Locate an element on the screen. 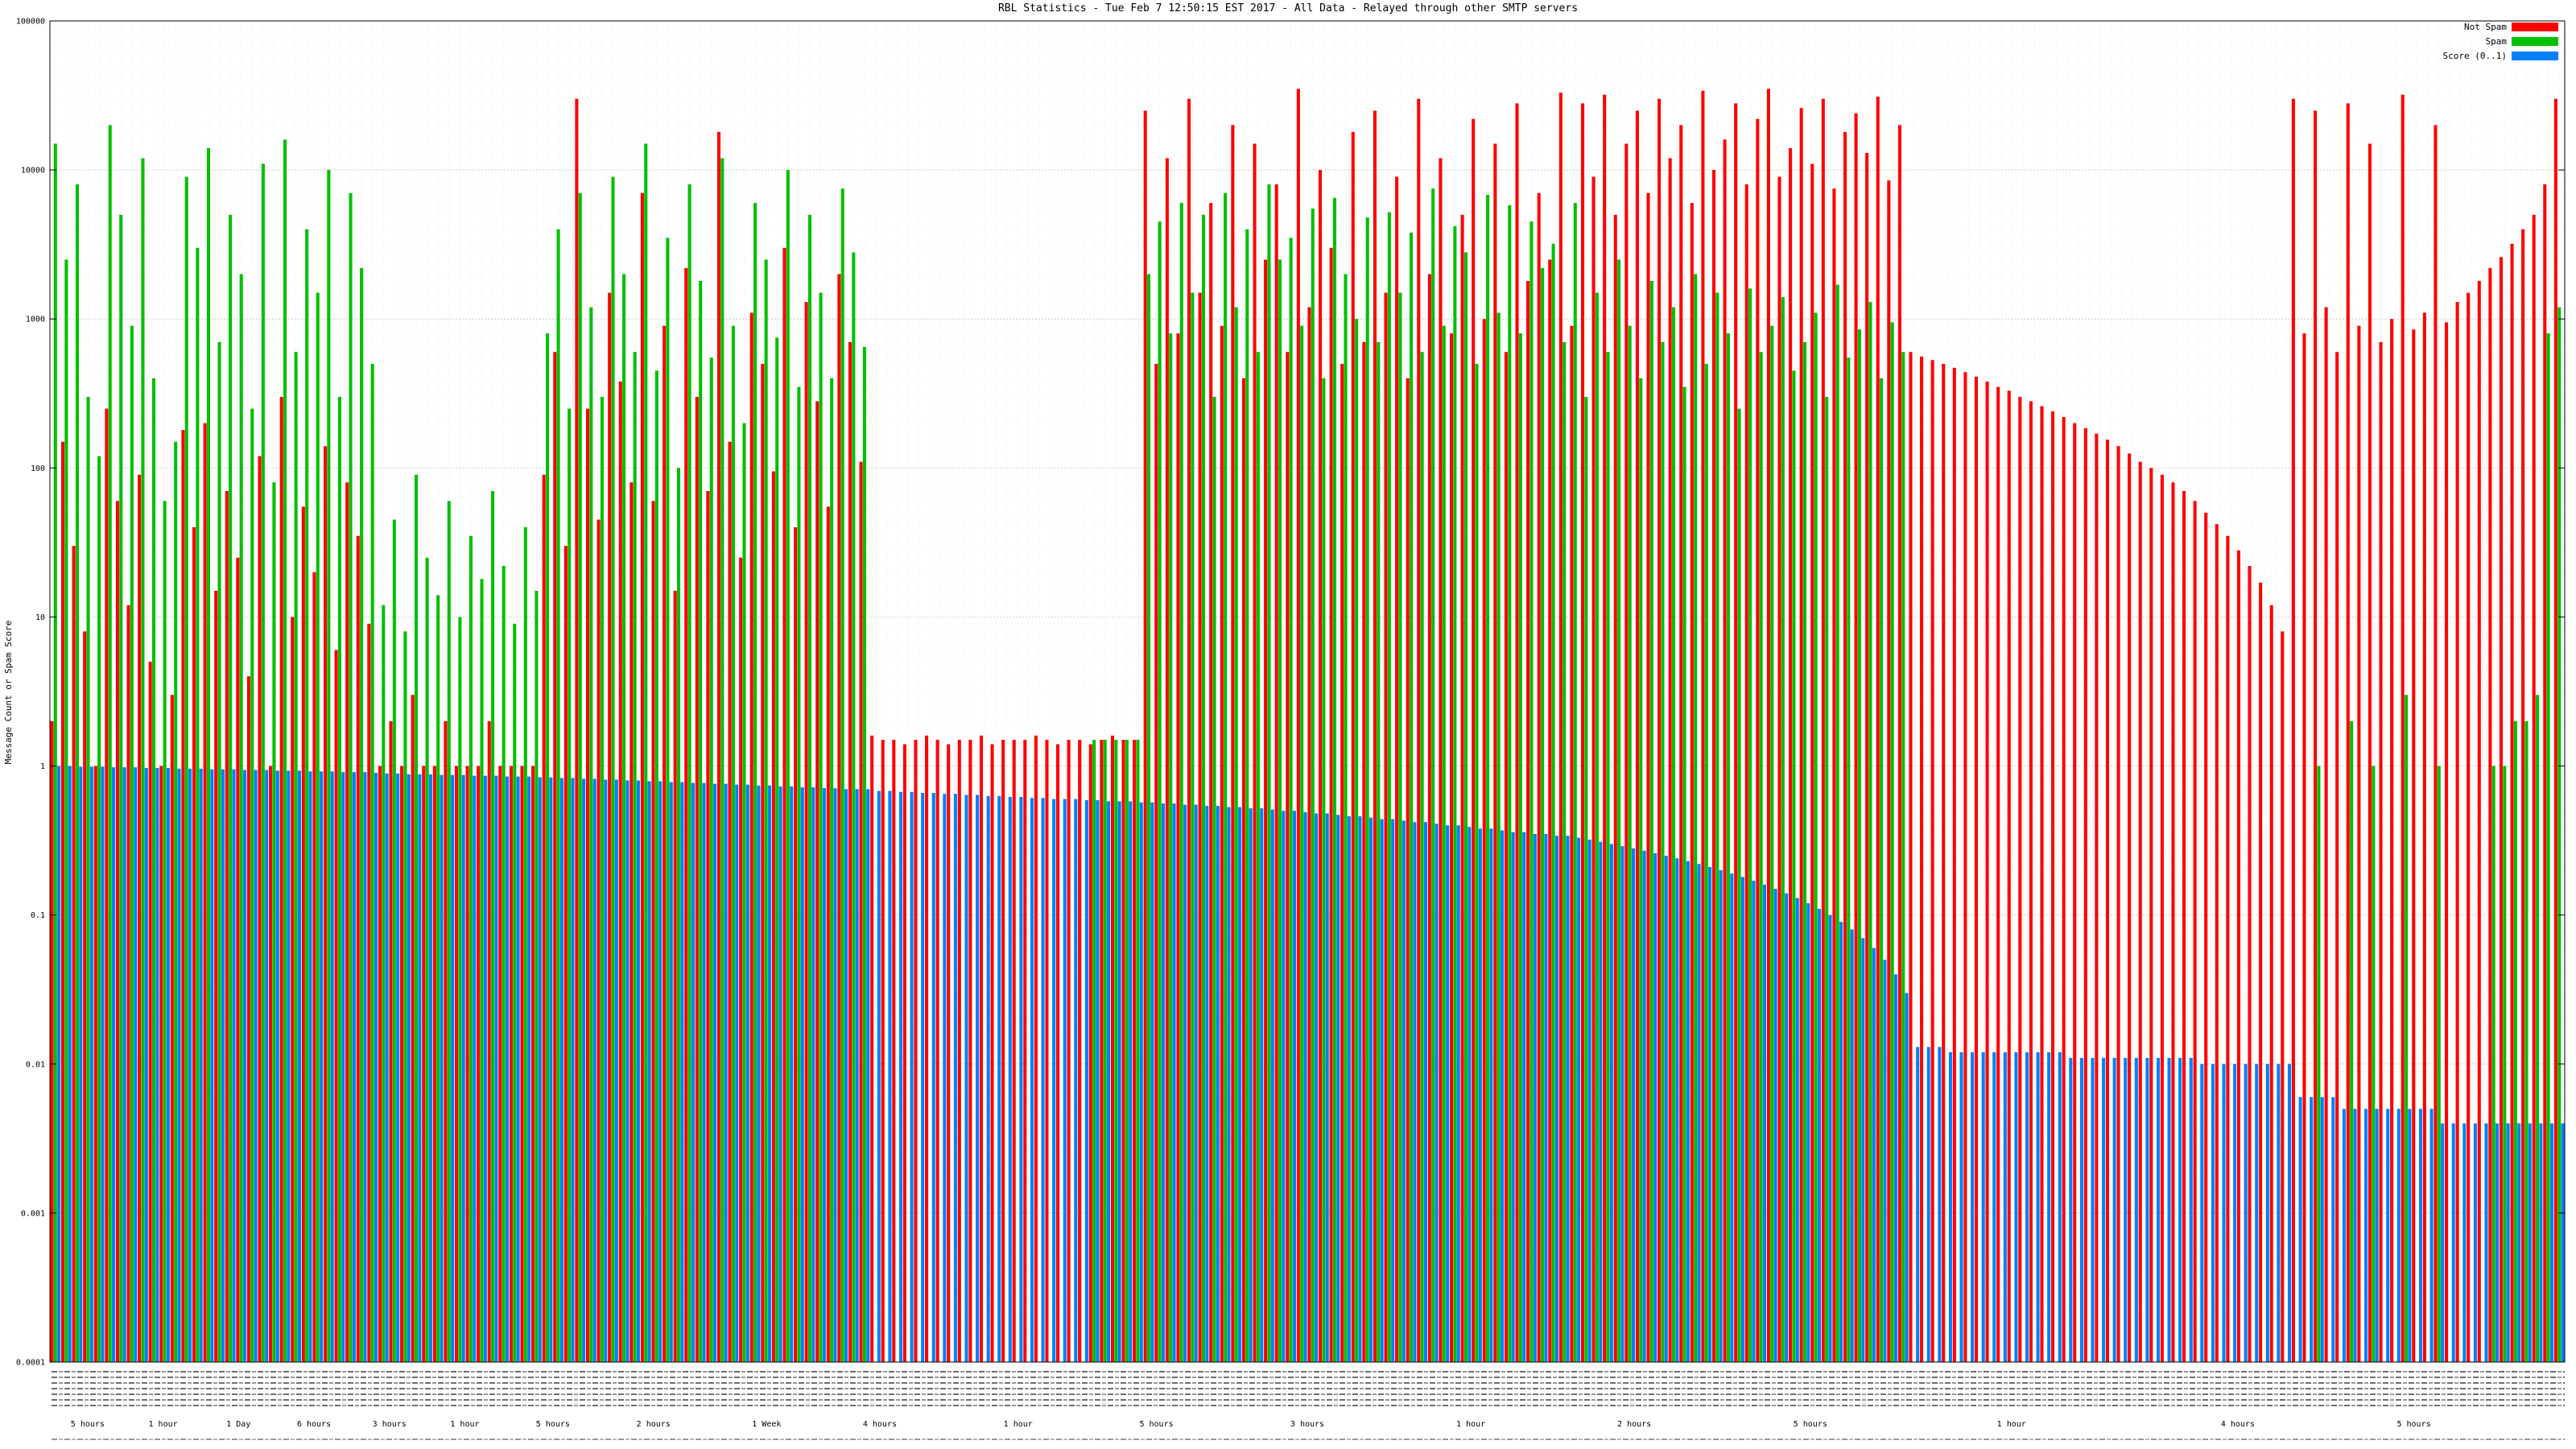  x-duration-label: 1 Day is located at coordinates (238, 1424).